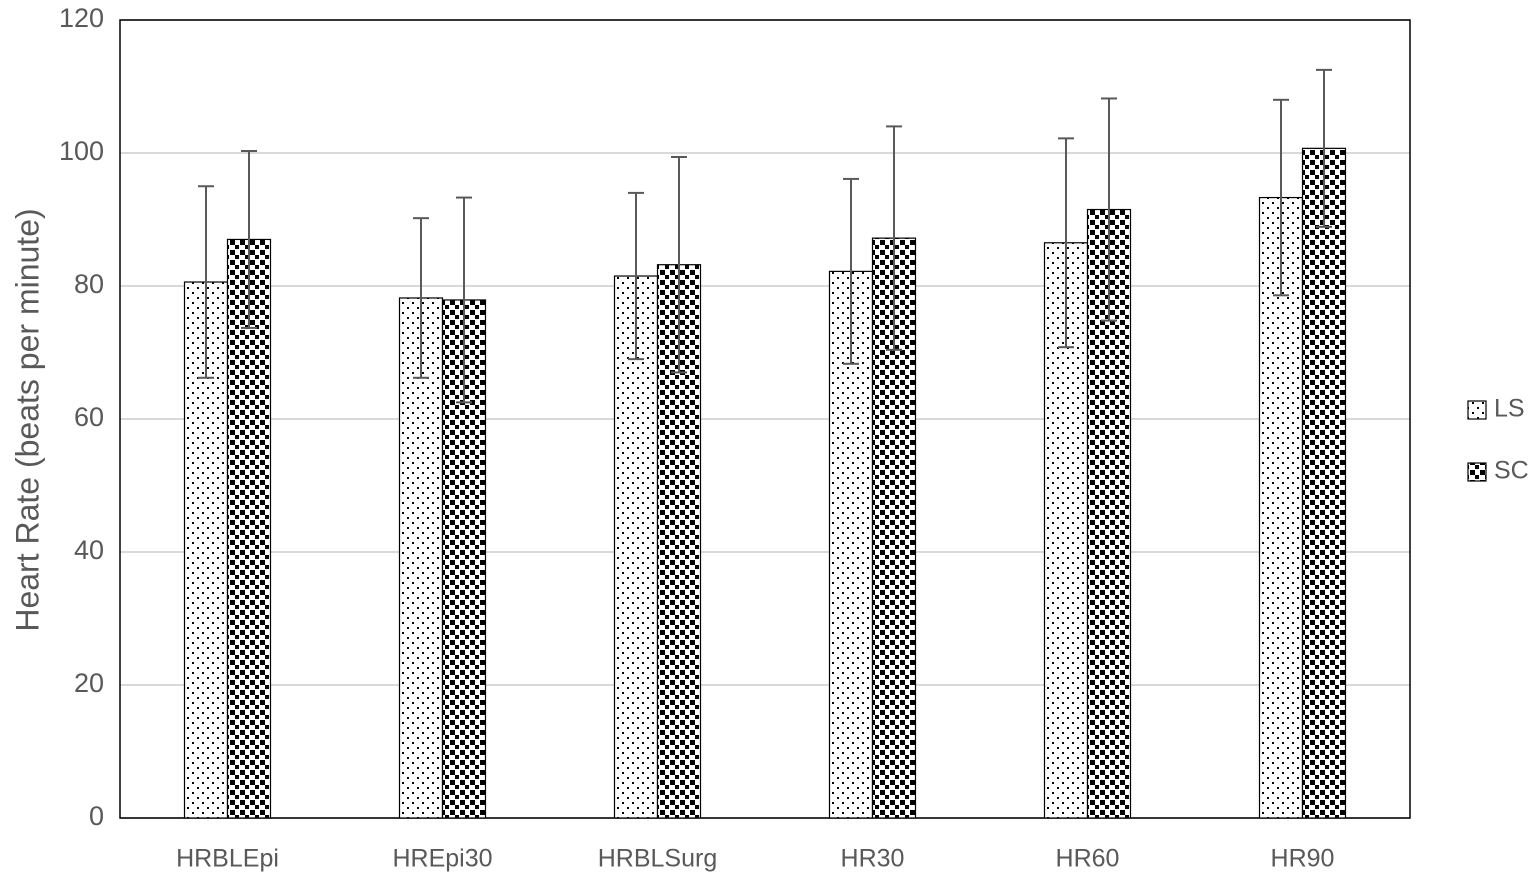 The image size is (1535, 885). Describe the element at coordinates (1509, 409) in the screenshot. I see `legend-label: LS` at that location.